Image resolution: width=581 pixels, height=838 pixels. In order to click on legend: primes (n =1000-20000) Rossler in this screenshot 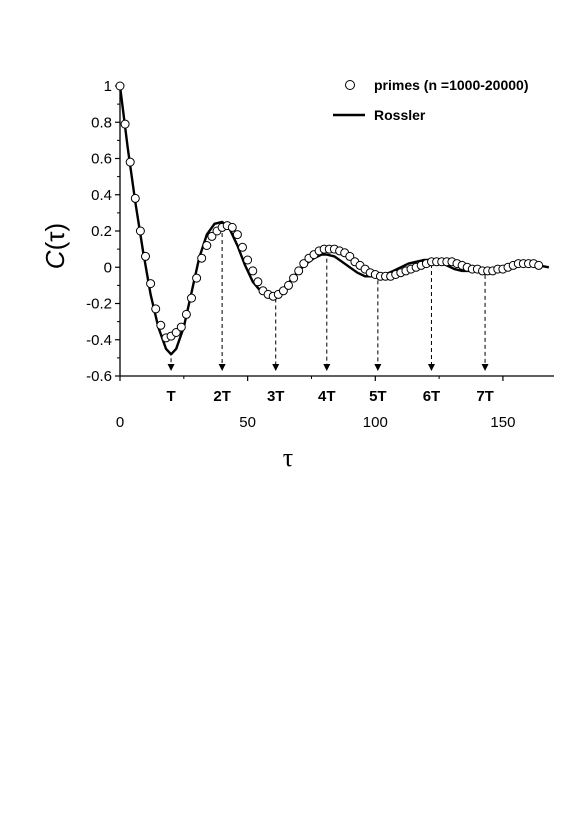, I will do `click(430, 100)`.